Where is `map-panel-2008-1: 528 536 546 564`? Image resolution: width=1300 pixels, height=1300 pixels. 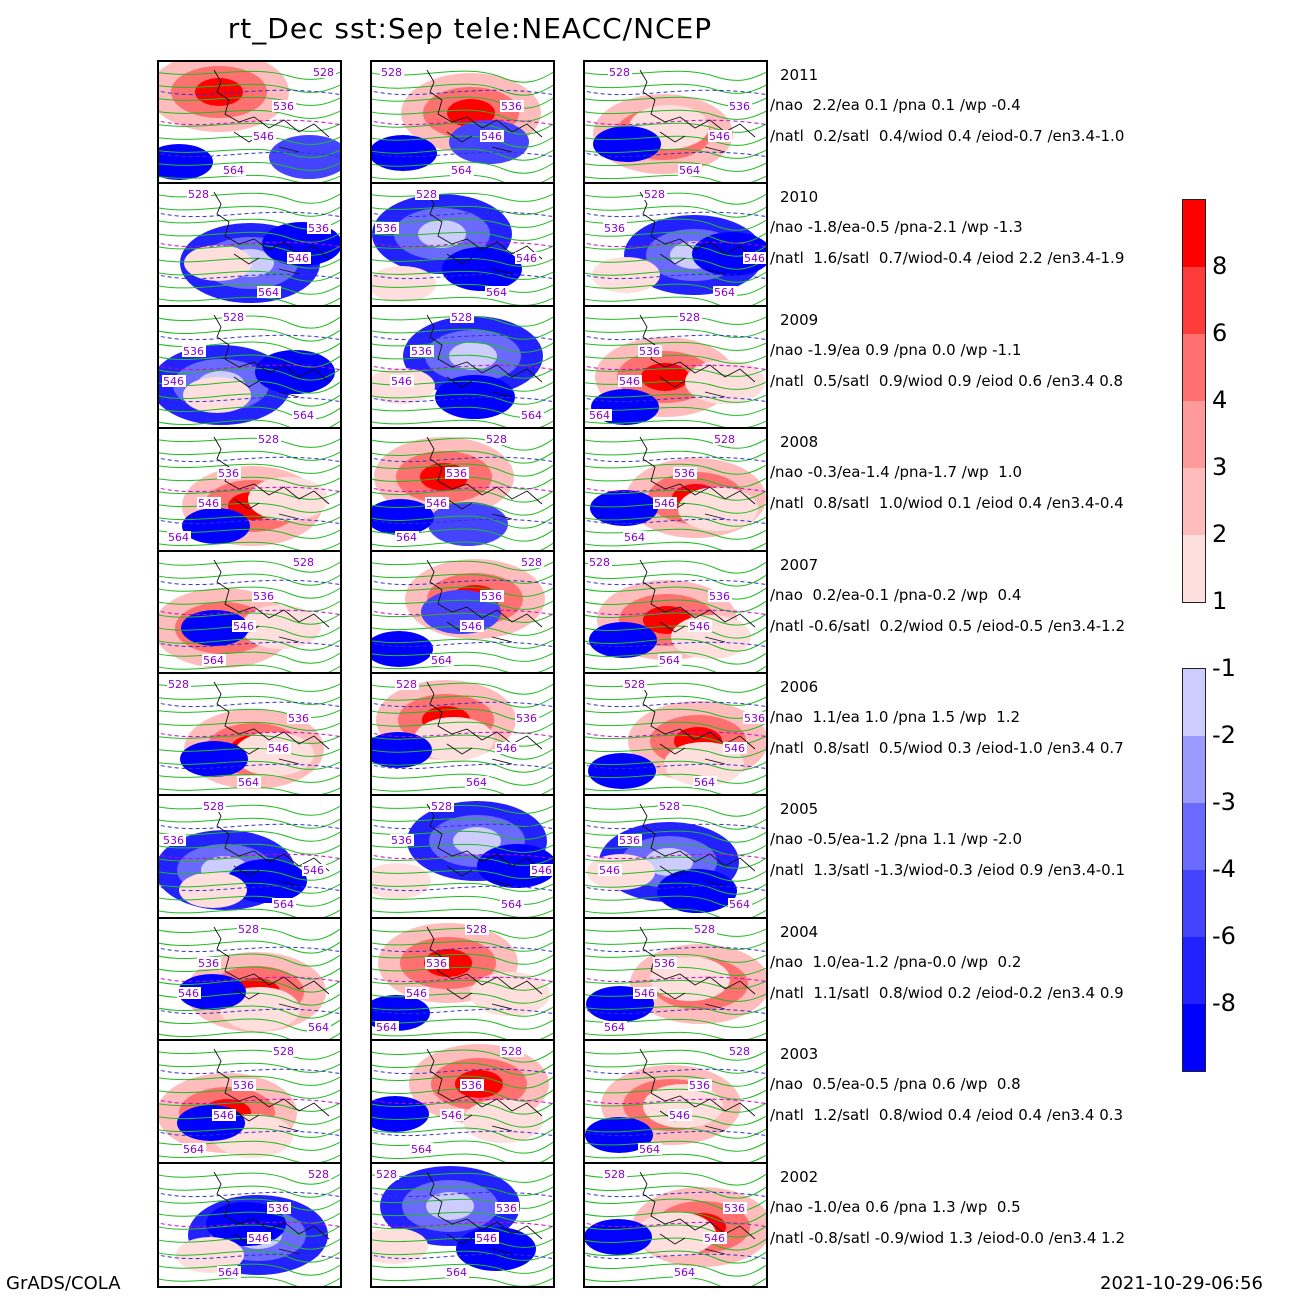
map-panel-2008-1: 528 536 546 564 is located at coordinates (249, 490).